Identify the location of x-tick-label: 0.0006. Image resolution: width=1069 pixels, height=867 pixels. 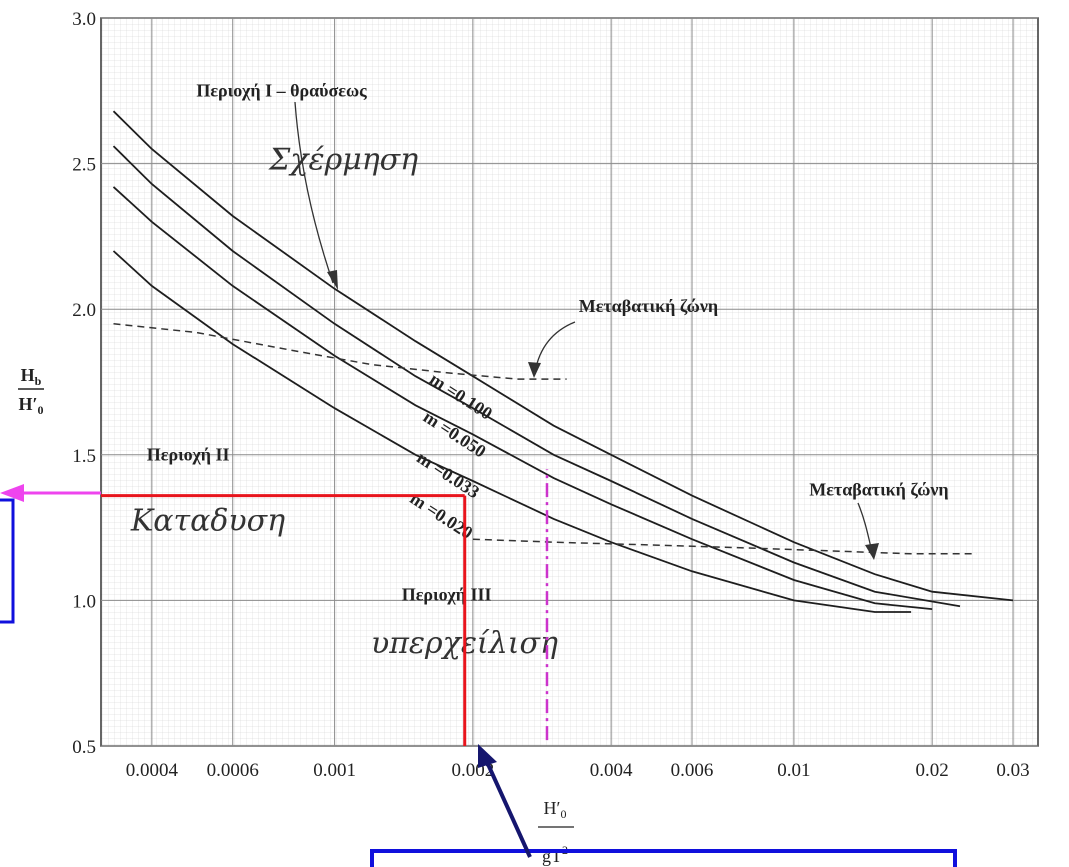
(233, 770).